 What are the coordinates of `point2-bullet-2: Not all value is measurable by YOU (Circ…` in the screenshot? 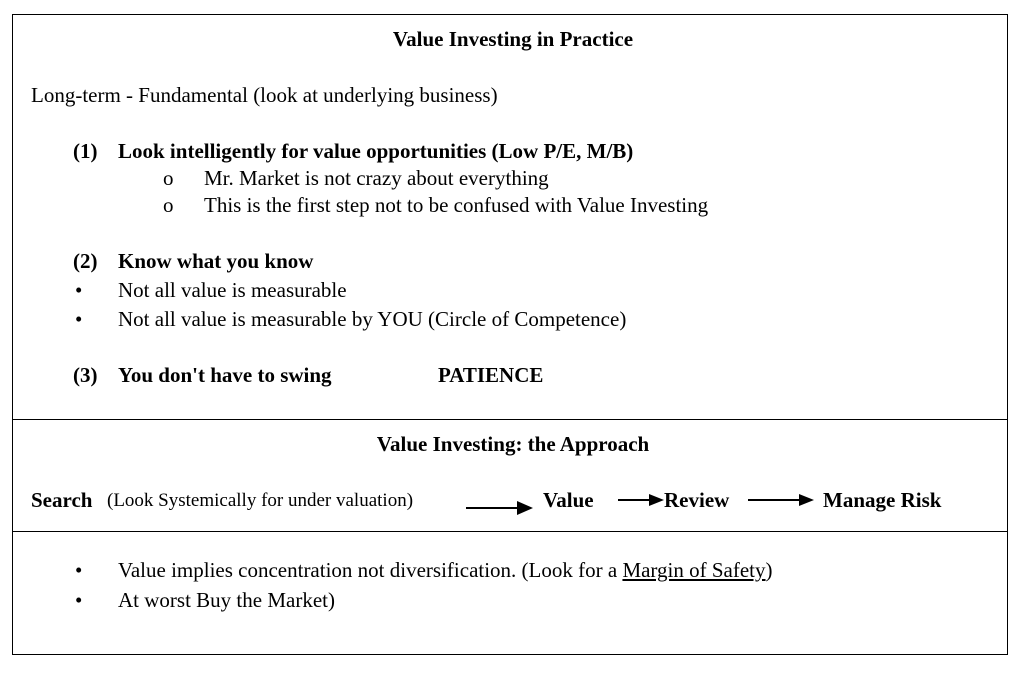 It's located at (372, 319).